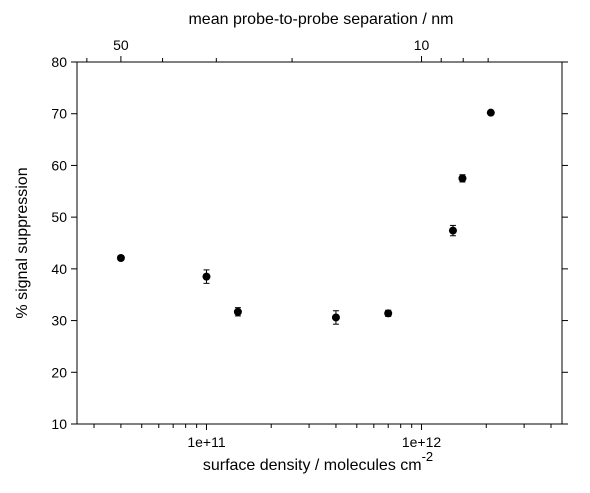  Describe the element at coordinates (422, 442) in the screenshot. I see `x-tick-label: 1e+12` at that location.